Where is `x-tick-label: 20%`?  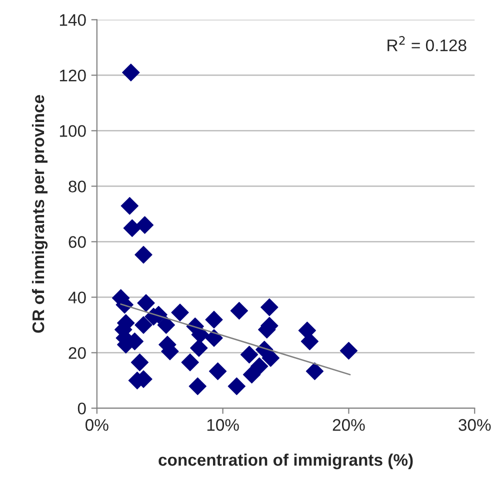
x-tick-label: 20% is located at coordinates (348, 425).